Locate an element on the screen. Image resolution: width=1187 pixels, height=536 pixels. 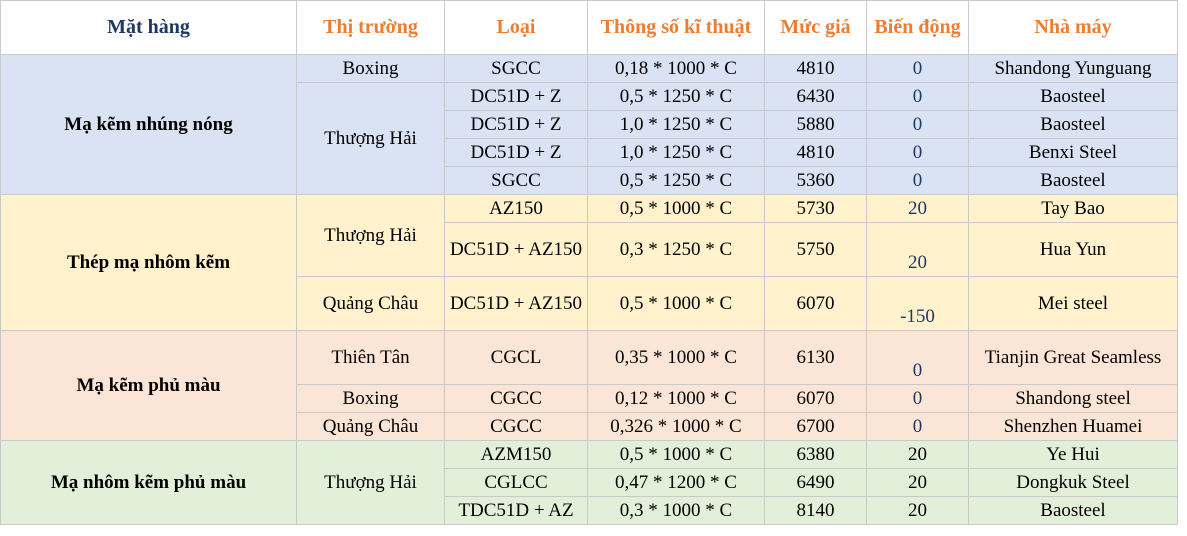
spec-cell: 0,3 * 1250 * C is located at coordinates (676, 249).